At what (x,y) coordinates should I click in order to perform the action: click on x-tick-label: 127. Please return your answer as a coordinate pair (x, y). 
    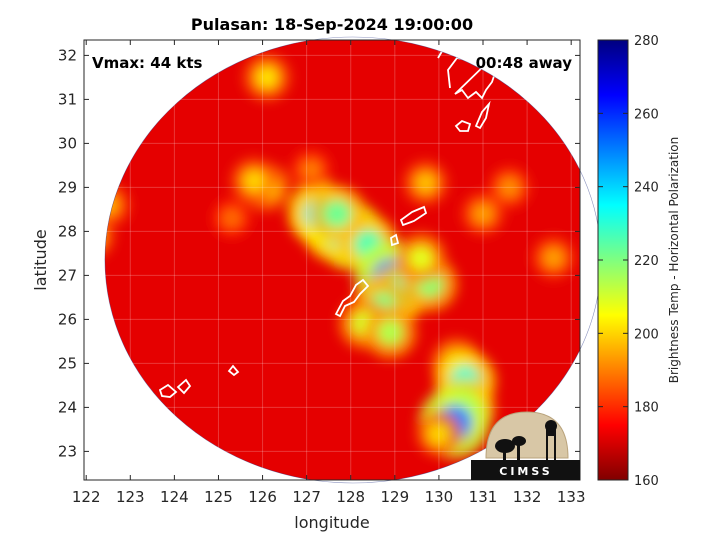
    Looking at the image, I should click on (306, 497).